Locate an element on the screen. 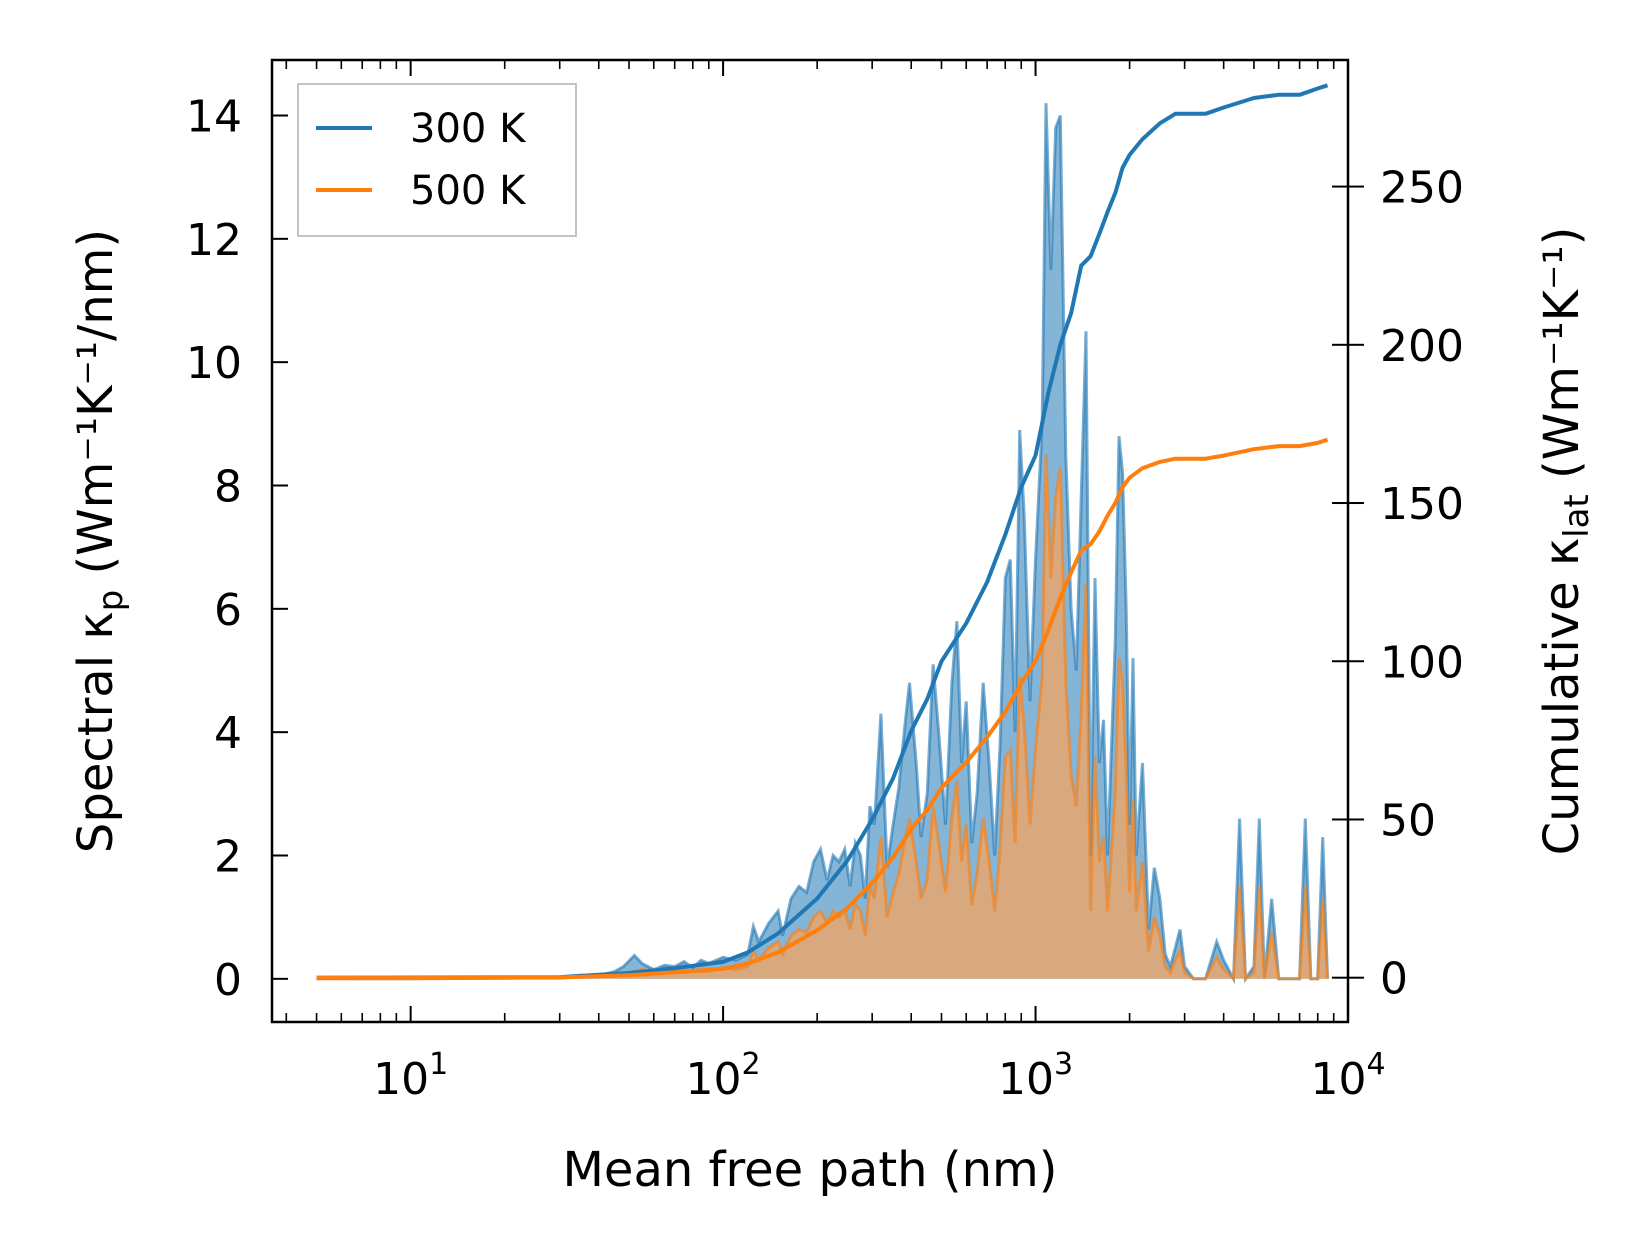 The width and height of the screenshot is (1642, 1254). y-left-tick-label: 10 is located at coordinates (214, 363).